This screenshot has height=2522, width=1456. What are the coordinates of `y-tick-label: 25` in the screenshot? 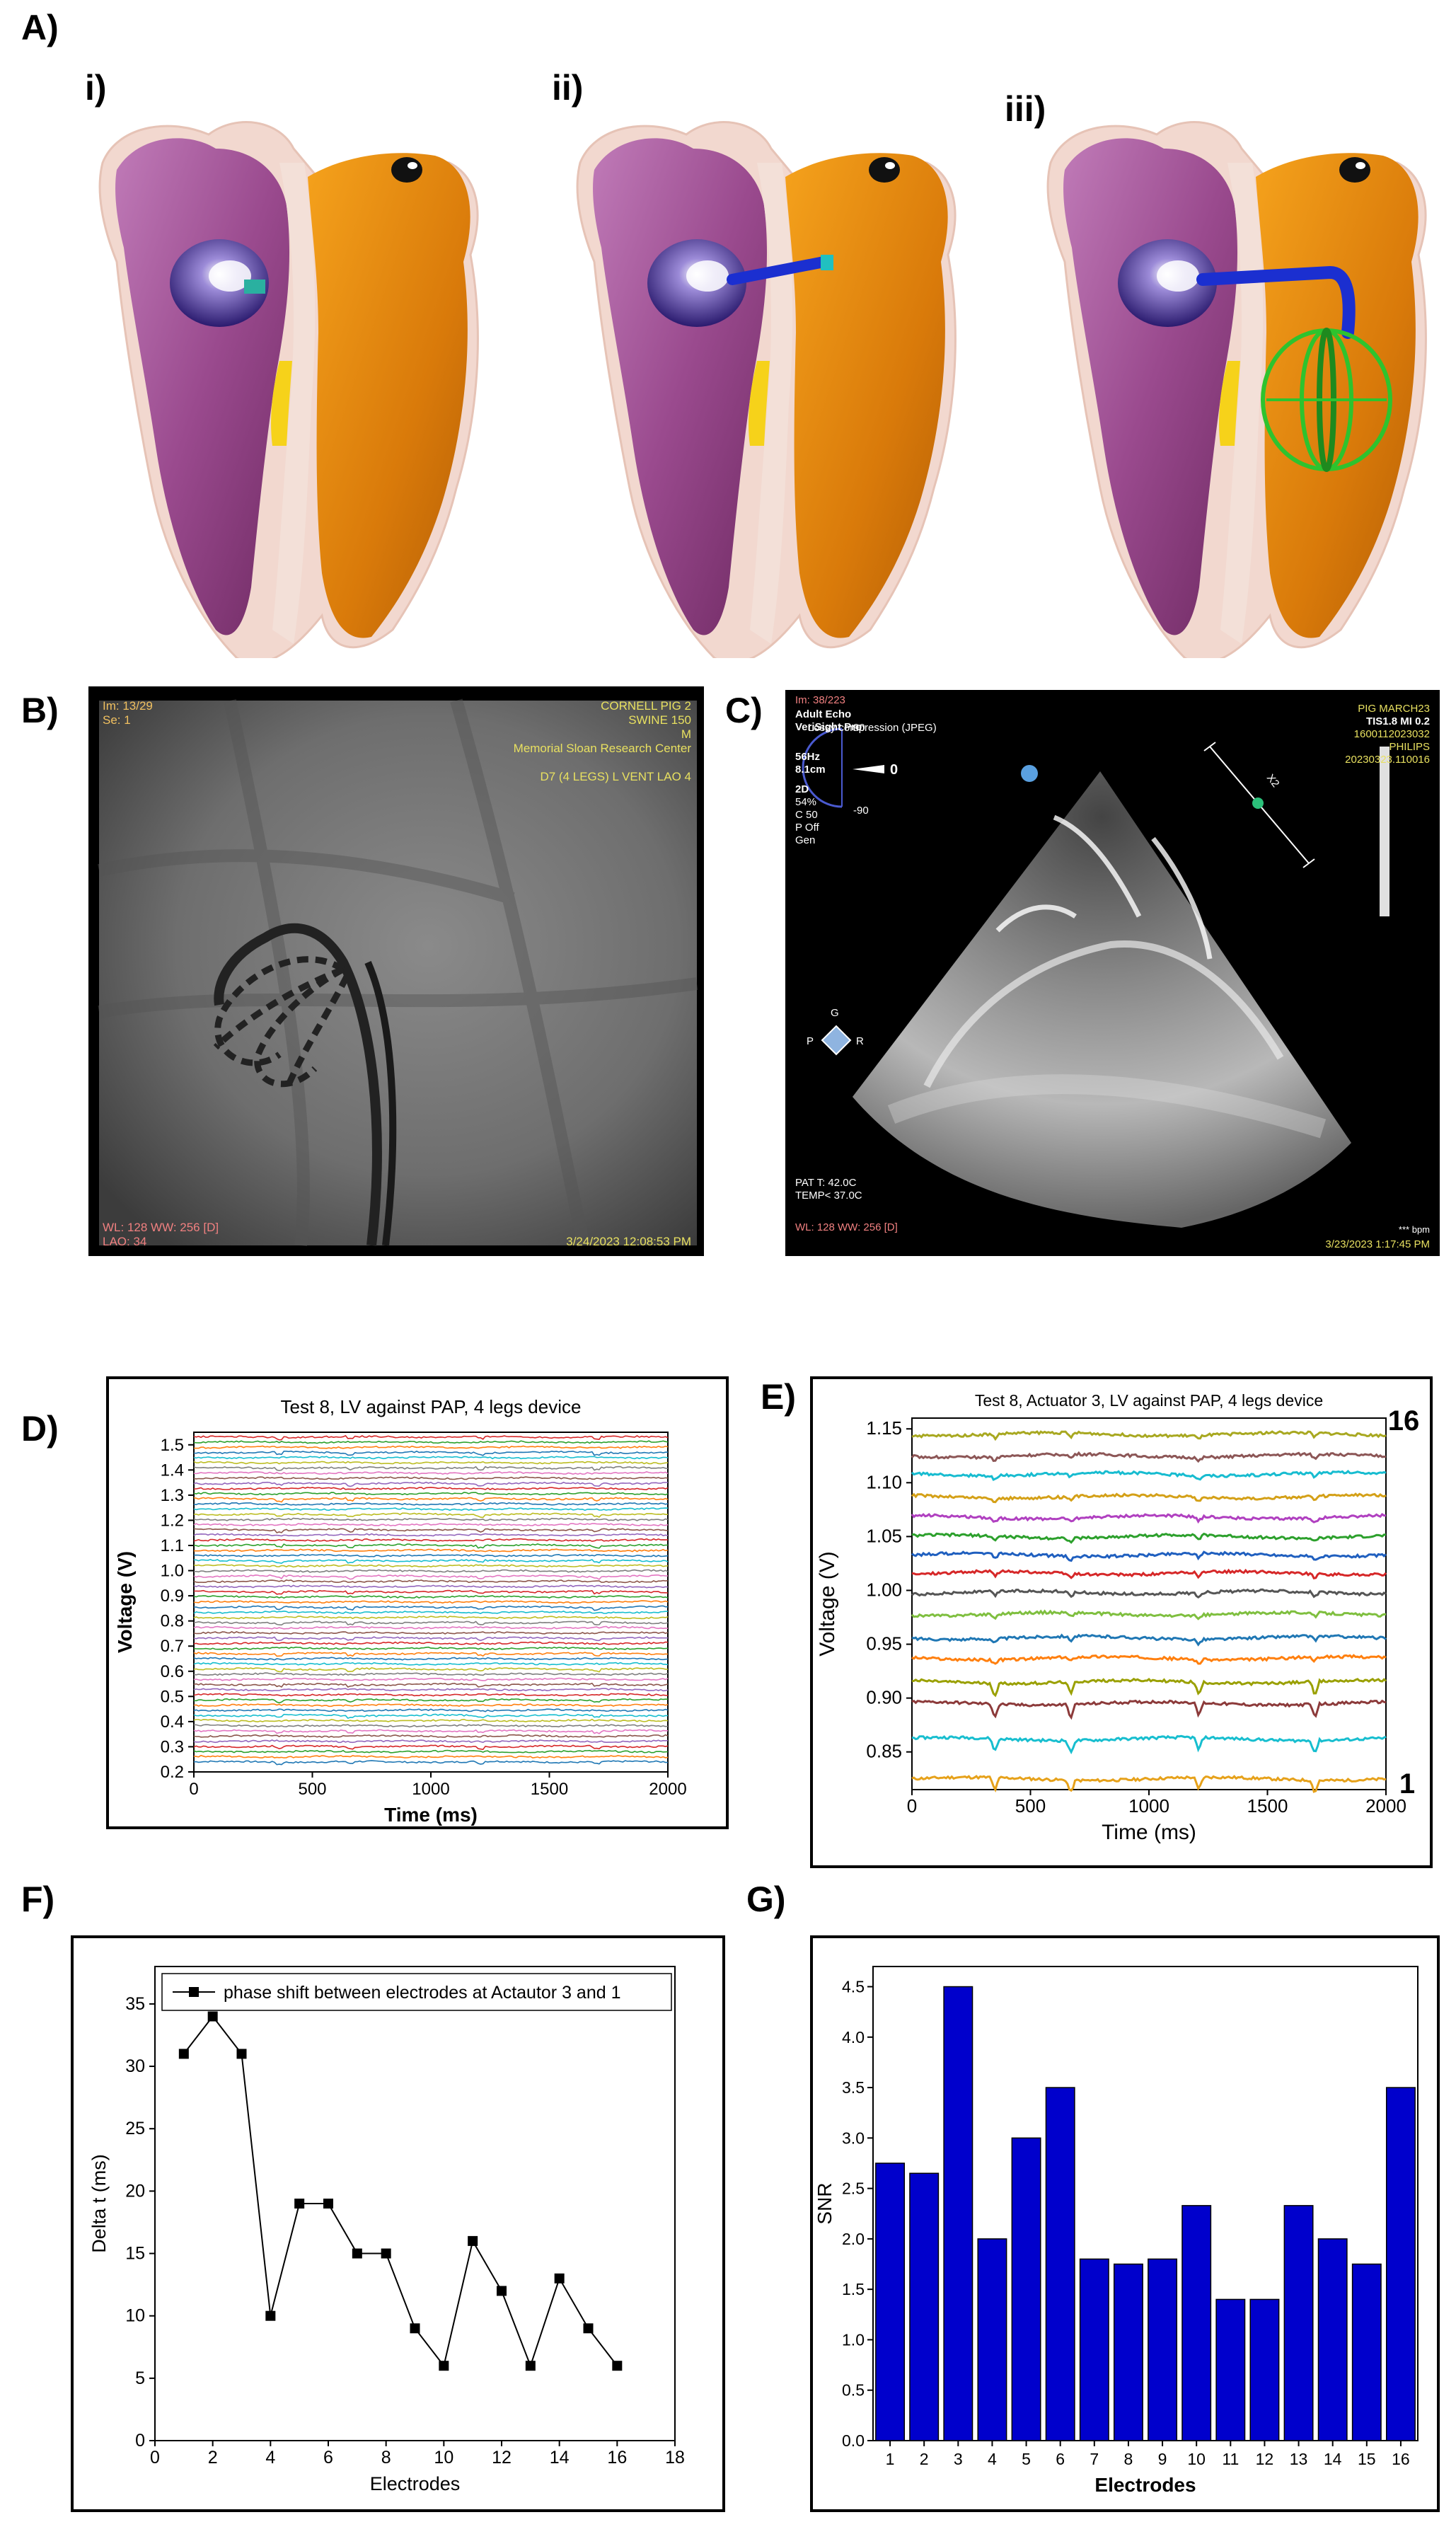 It's located at (135, 2129).